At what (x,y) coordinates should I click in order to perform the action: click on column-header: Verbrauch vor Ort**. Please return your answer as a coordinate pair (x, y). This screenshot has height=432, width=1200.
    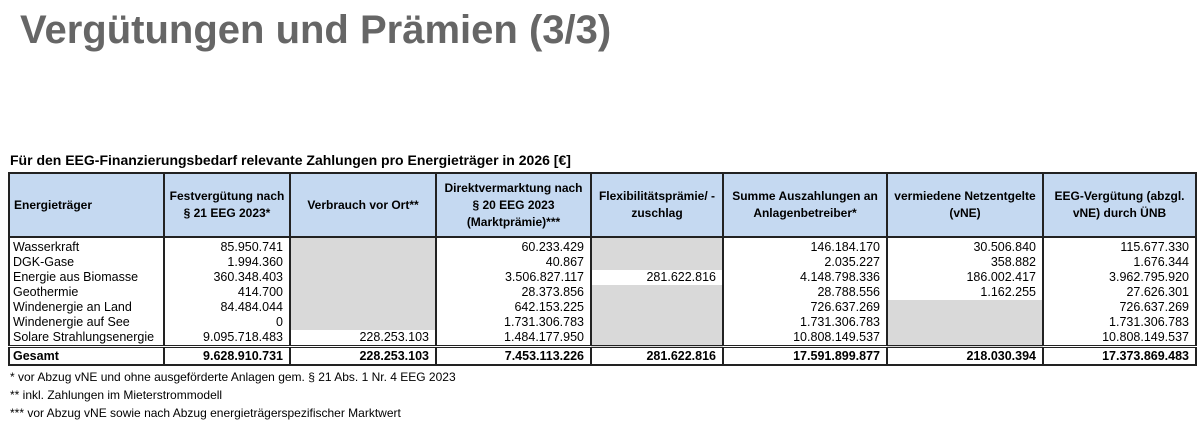
    Looking at the image, I should click on (363, 205).